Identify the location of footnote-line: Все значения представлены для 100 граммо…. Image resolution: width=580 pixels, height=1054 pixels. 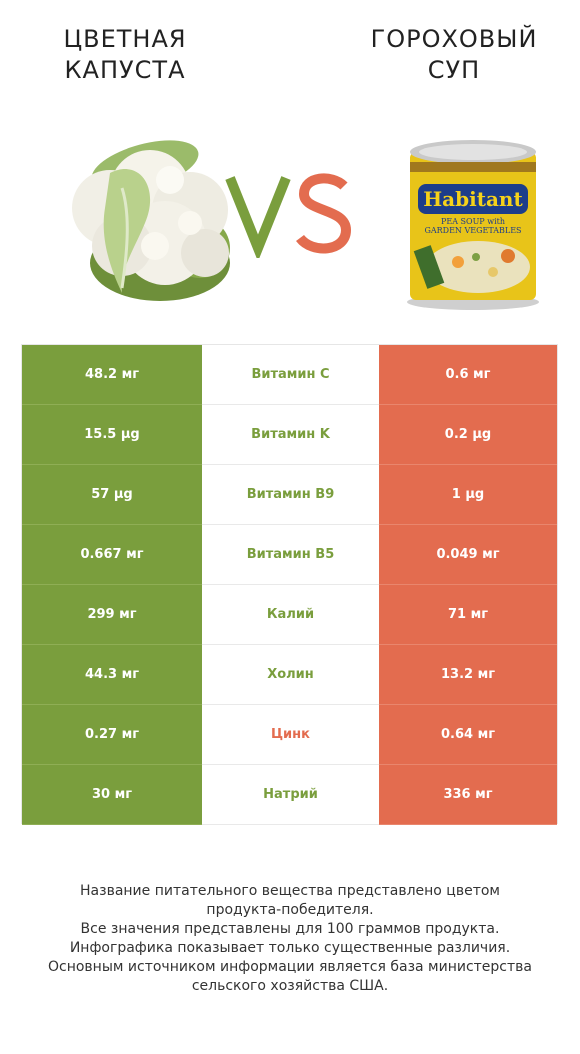
(290, 929).